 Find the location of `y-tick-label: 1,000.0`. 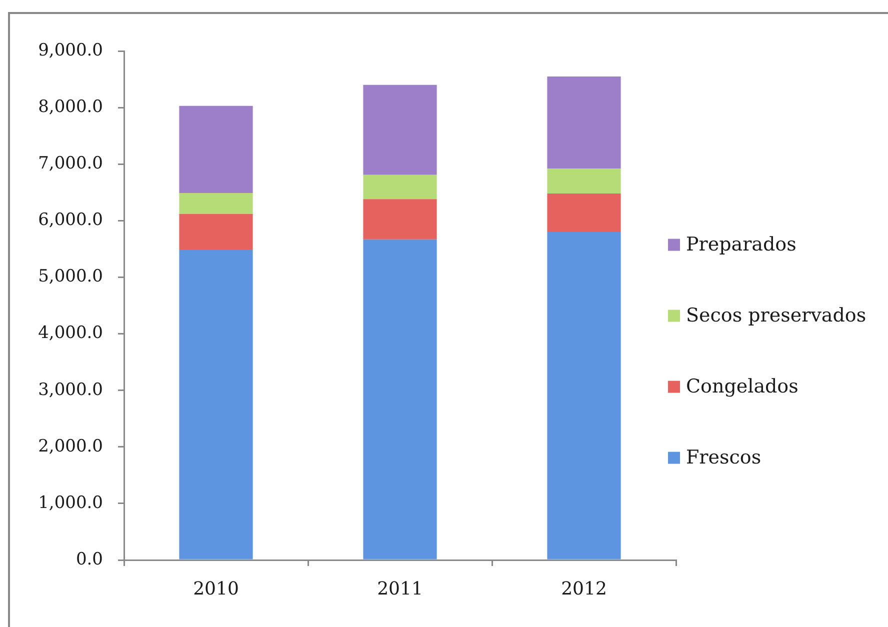

y-tick-label: 1,000.0 is located at coordinates (70, 502).